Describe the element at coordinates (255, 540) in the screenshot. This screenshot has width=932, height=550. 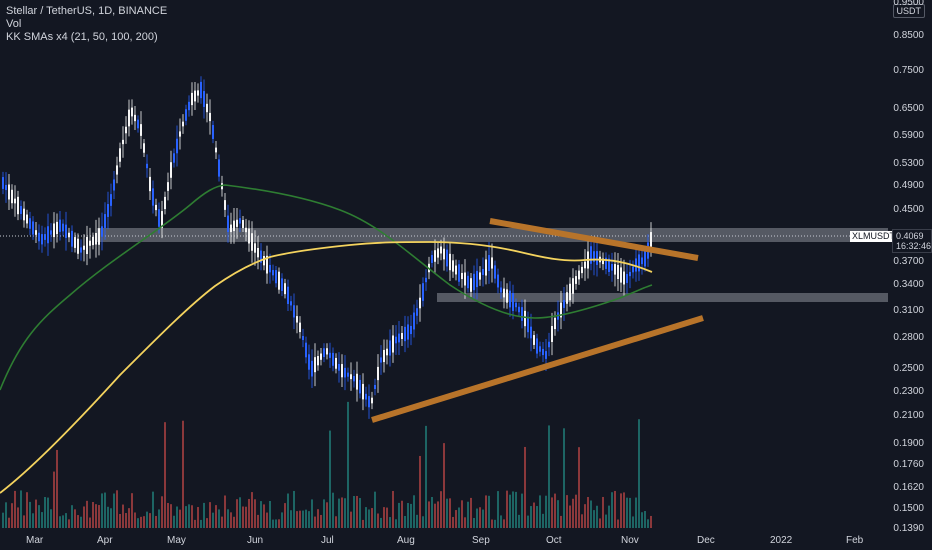
I see `date-tick: Jun` at that location.